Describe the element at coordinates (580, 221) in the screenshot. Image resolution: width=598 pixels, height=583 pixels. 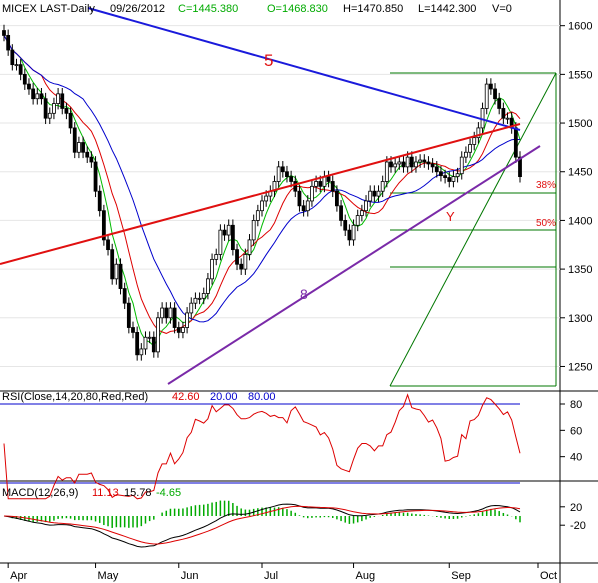
I see `price-tick-label: 1400` at that location.